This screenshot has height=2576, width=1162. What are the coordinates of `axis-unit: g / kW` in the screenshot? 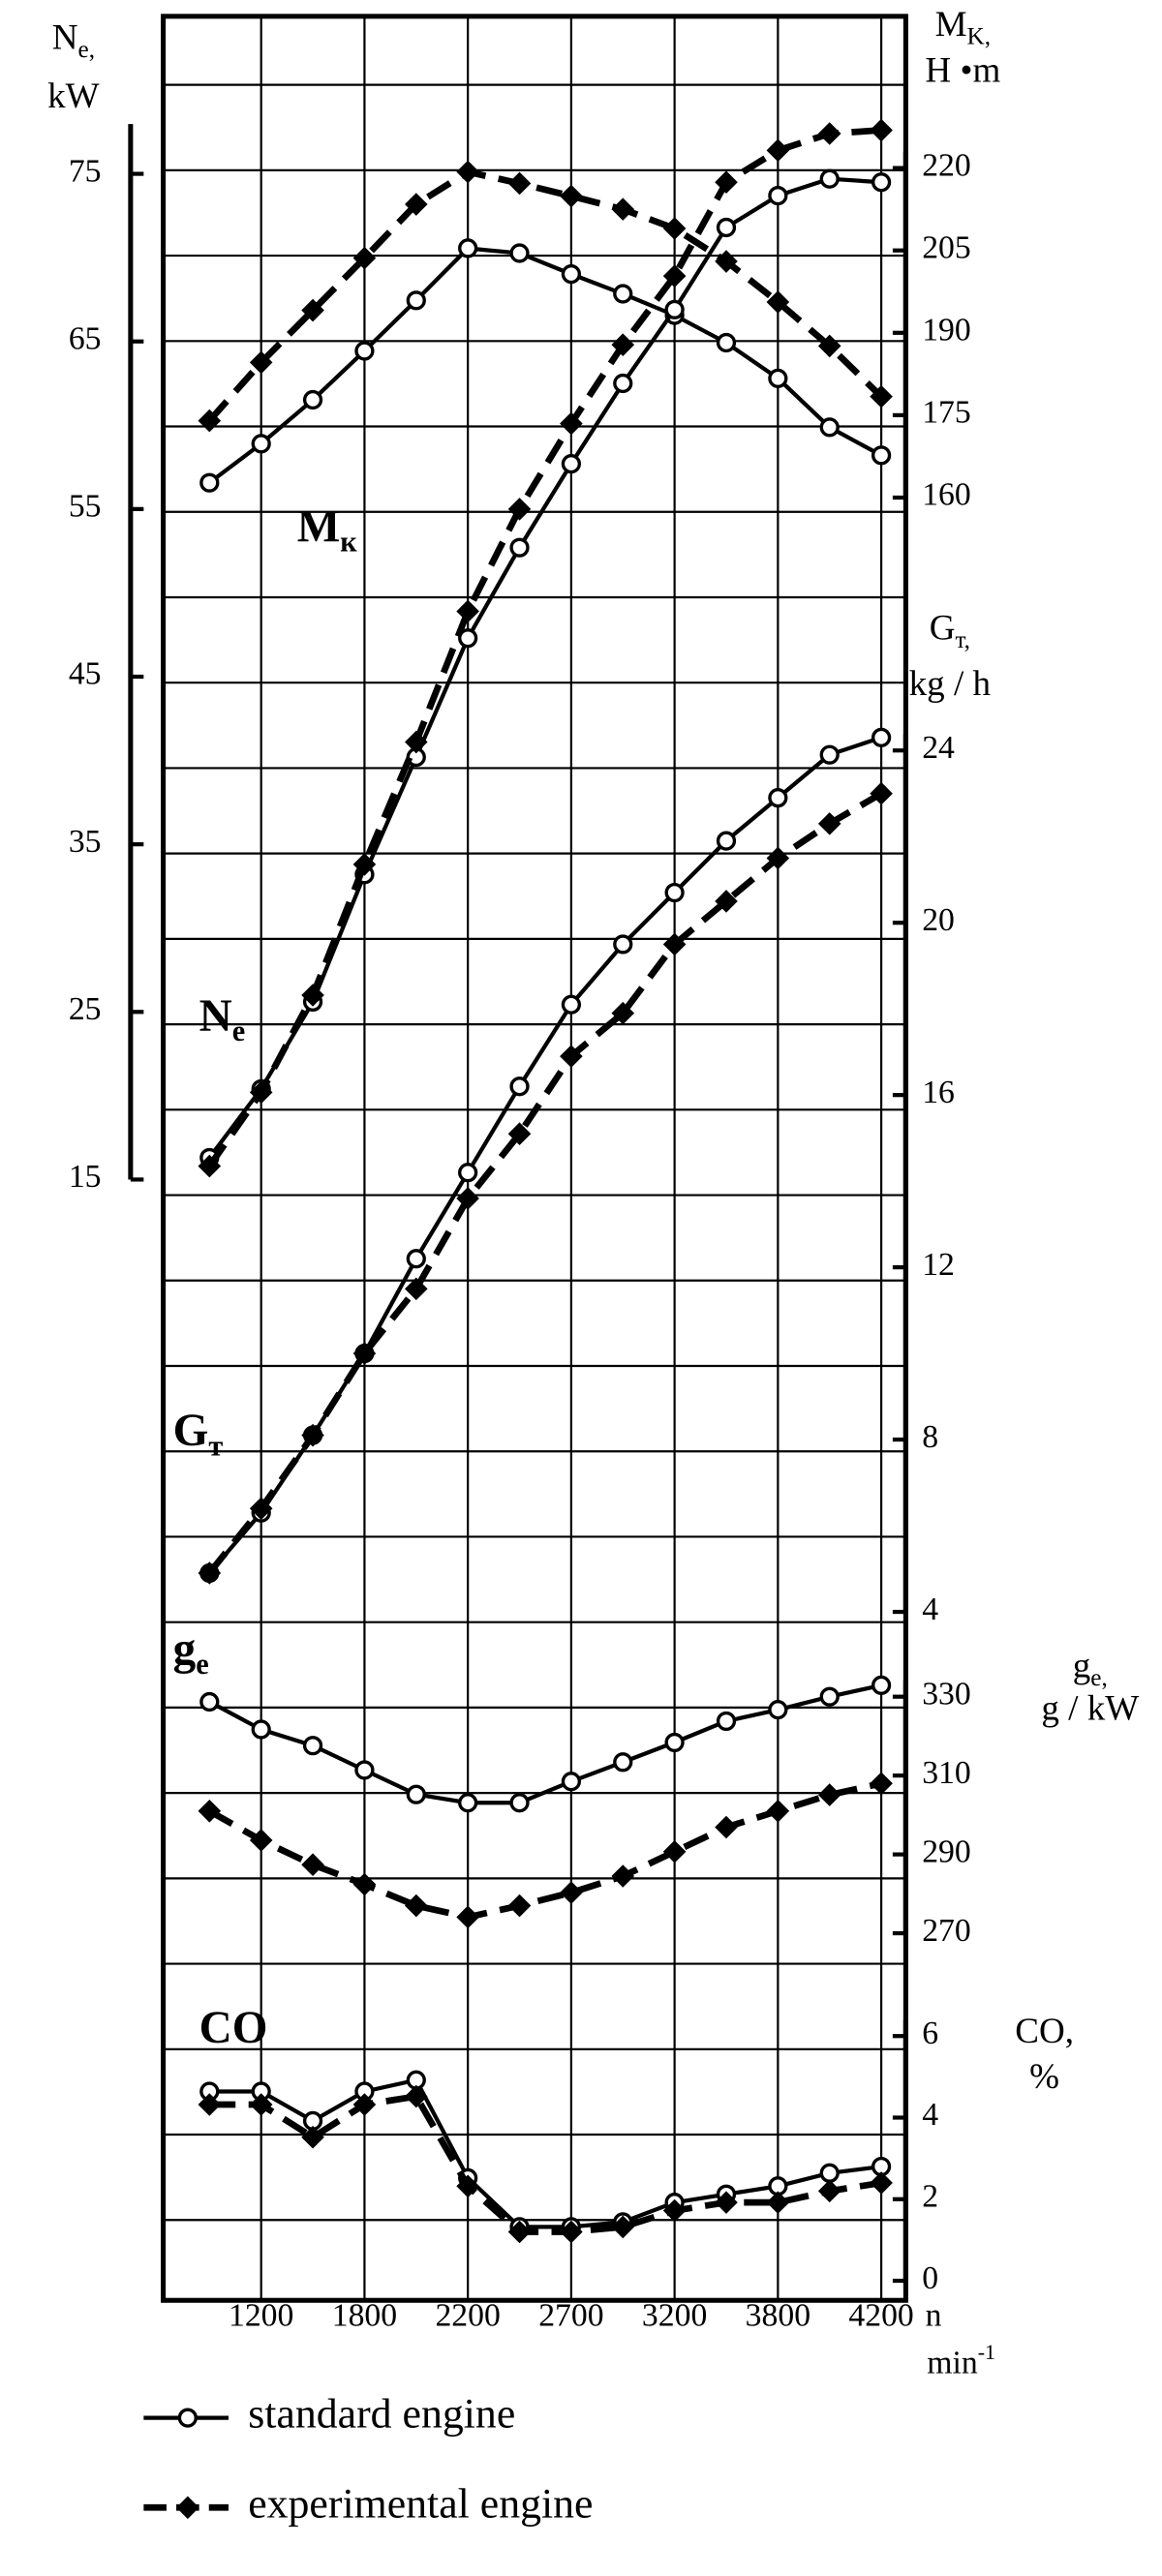 It's located at (1090, 1708).